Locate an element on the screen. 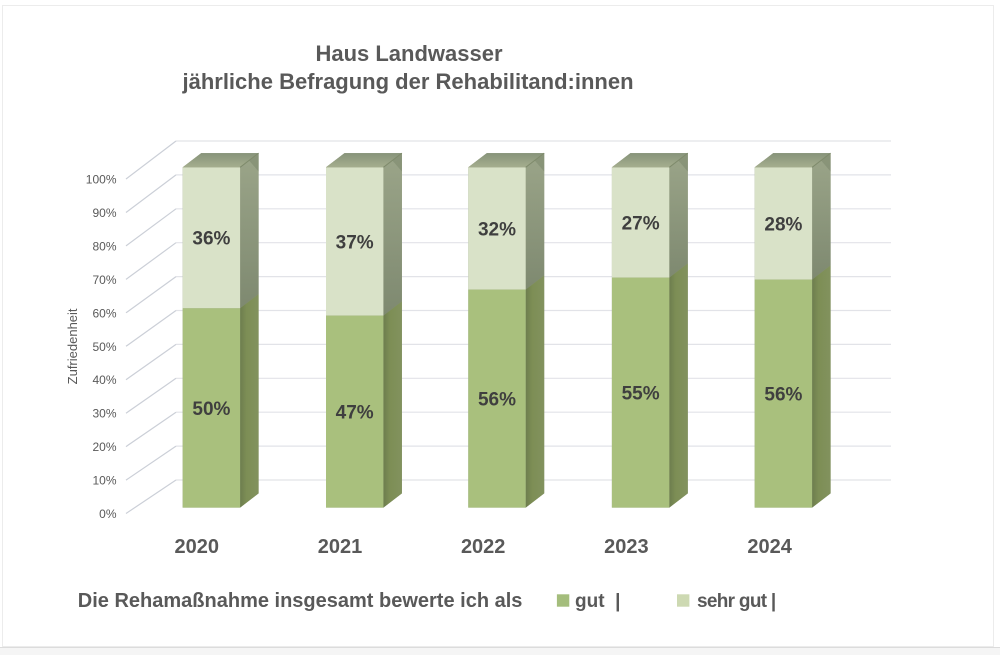 This screenshot has width=1000, height=655. svg-text: 55% is located at coordinates (641, 393).